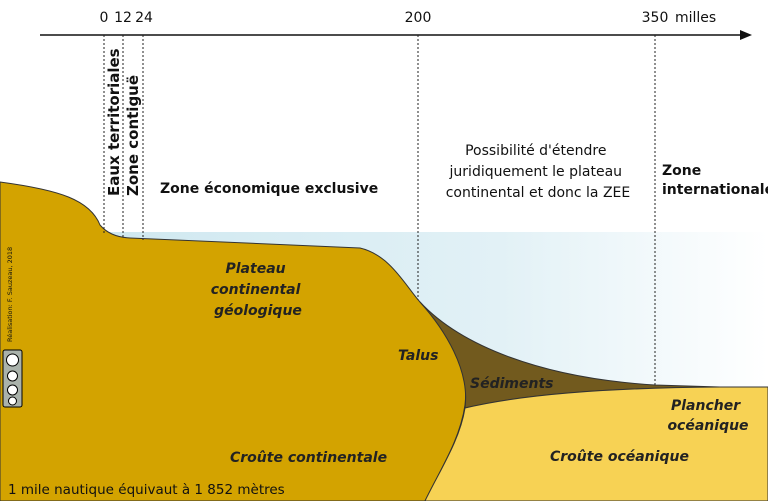 The height and width of the screenshot is (501, 768). What do you see at coordinates (681, 171) in the screenshot?
I see `line: Zone` at bounding box center [681, 171].